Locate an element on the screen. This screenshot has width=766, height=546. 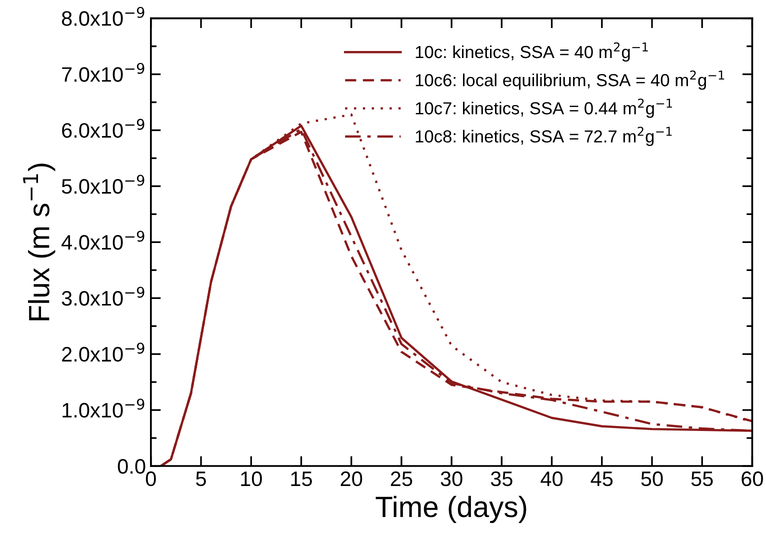
legend-label: 10c7: kinetics, SSA = 0.44 m$^{2}$g$^{−1}$ is located at coordinates (544, 108).